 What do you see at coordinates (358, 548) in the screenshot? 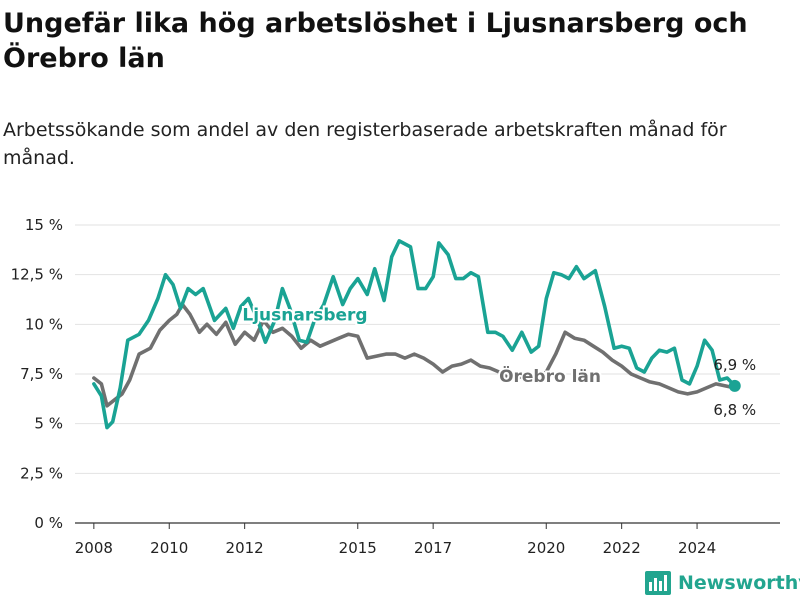
I see `x-tick-label: 2015` at bounding box center [358, 548].